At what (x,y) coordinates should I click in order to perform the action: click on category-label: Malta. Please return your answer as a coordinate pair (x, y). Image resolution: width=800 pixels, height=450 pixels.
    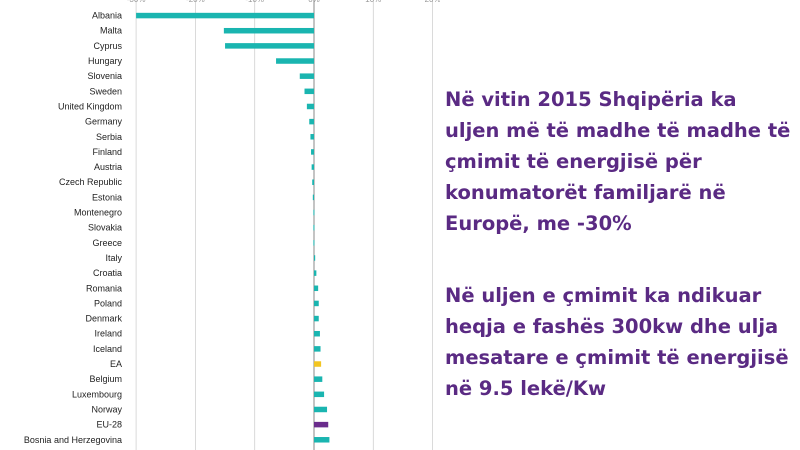
    Looking at the image, I should click on (111, 31).